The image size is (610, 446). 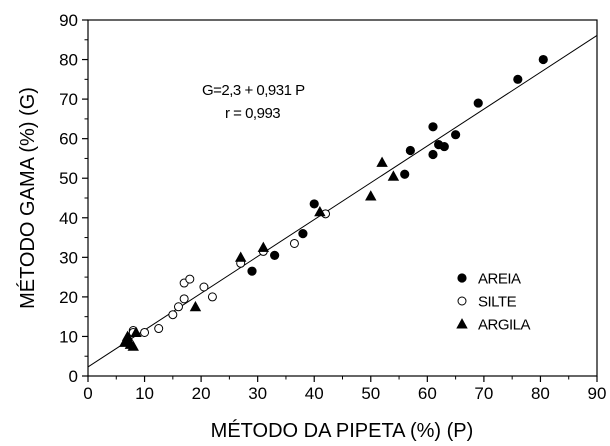 What do you see at coordinates (68, 336) in the screenshot?
I see `y-tick-label: 10` at bounding box center [68, 336].